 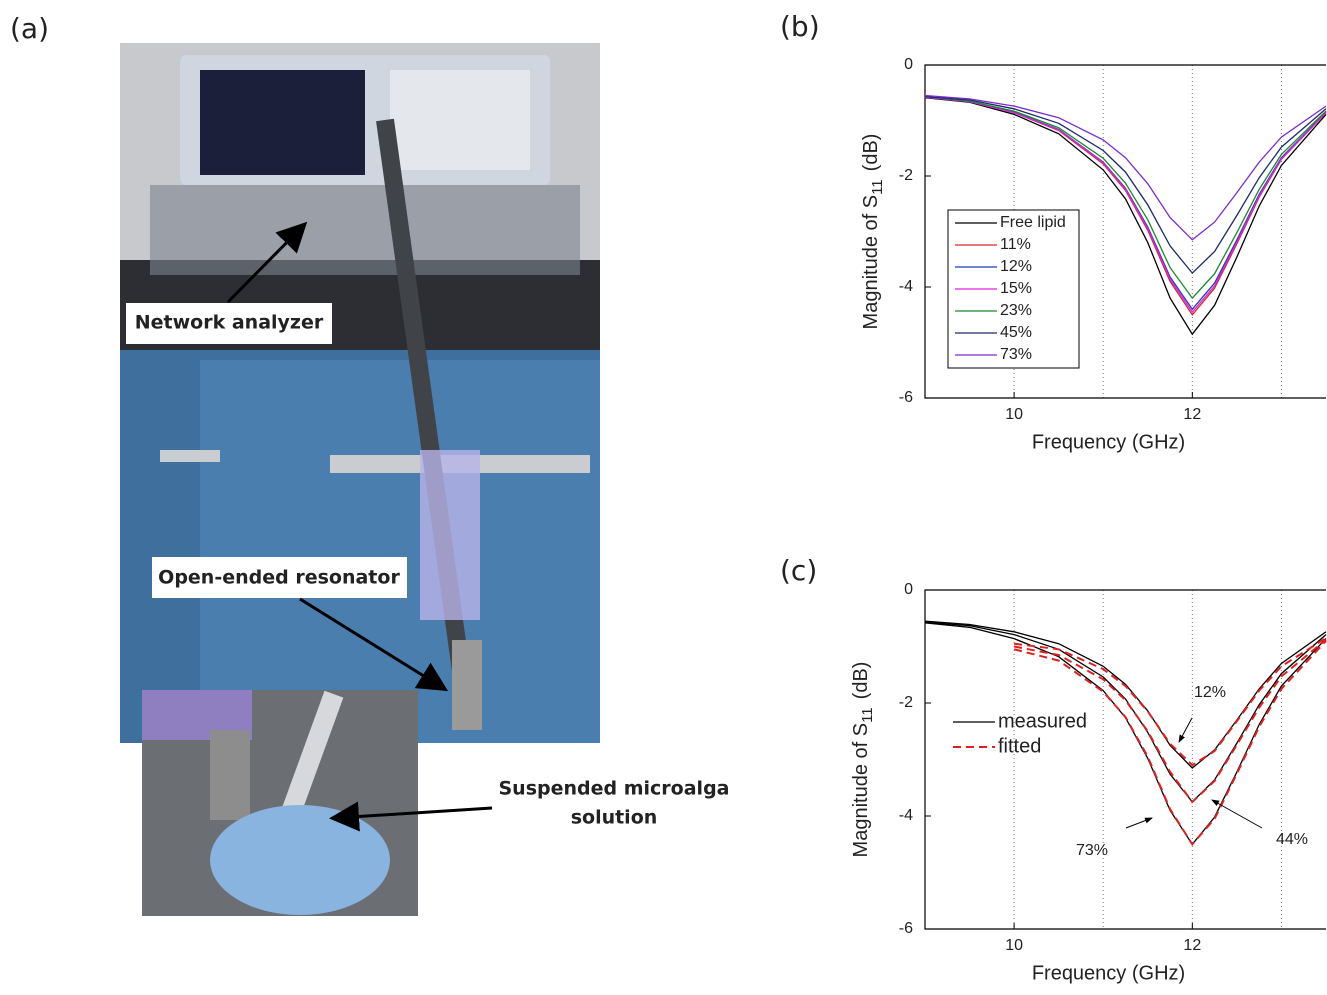 What do you see at coordinates (1016, 354) in the screenshot?
I see `legend-label: 73%` at bounding box center [1016, 354].